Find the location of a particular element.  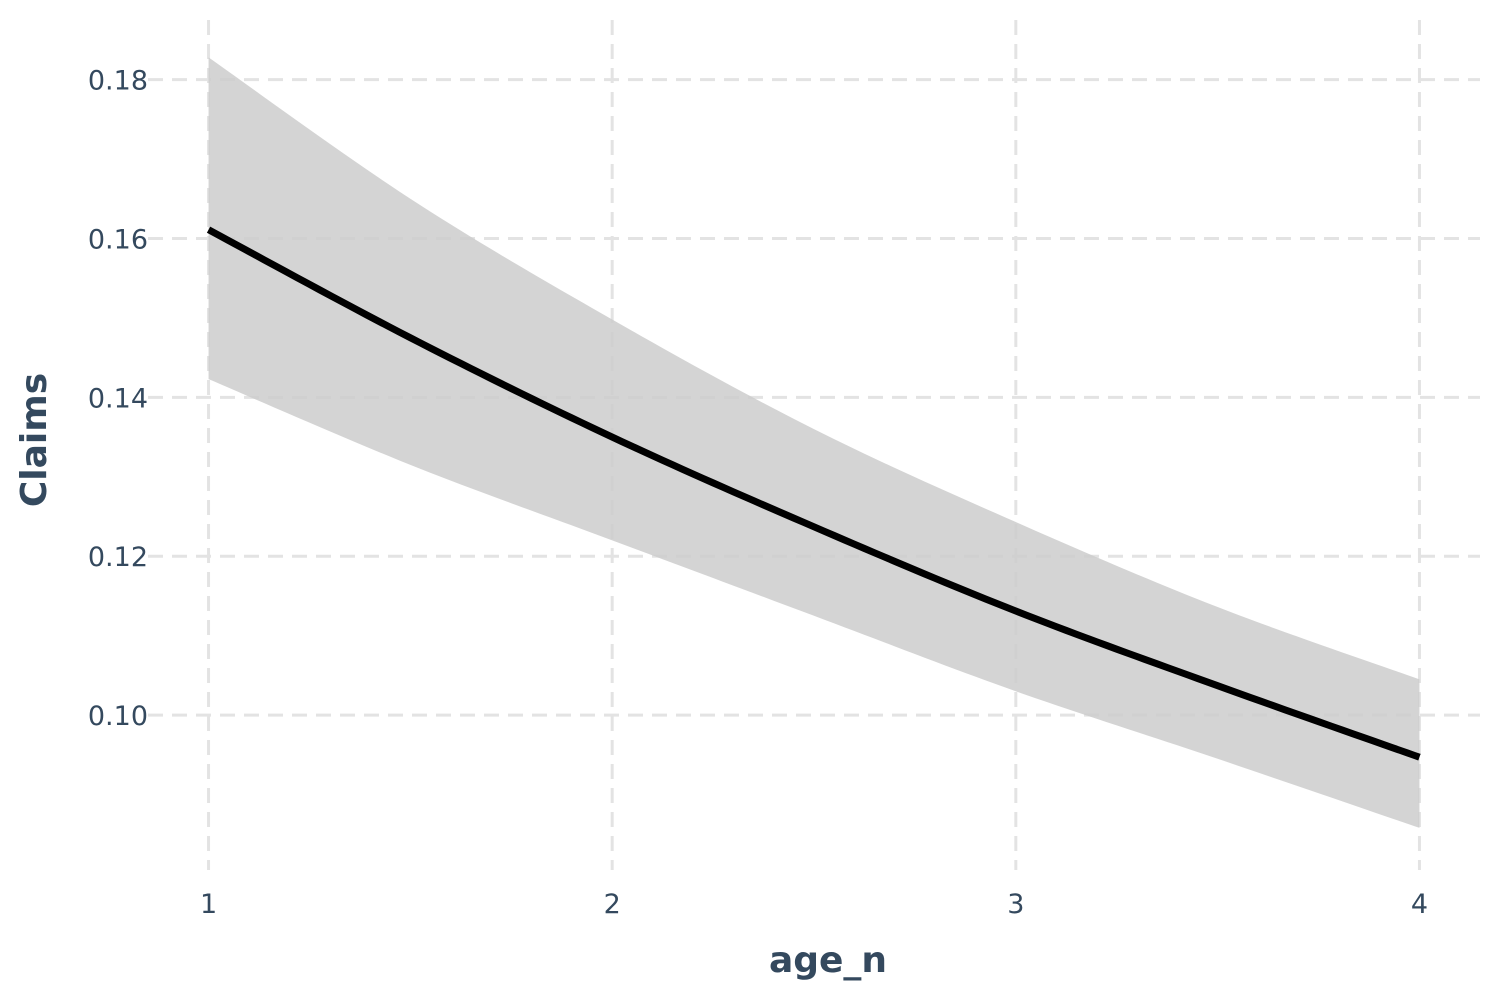

y-tick-label: 0.14 is located at coordinates (118, 398).